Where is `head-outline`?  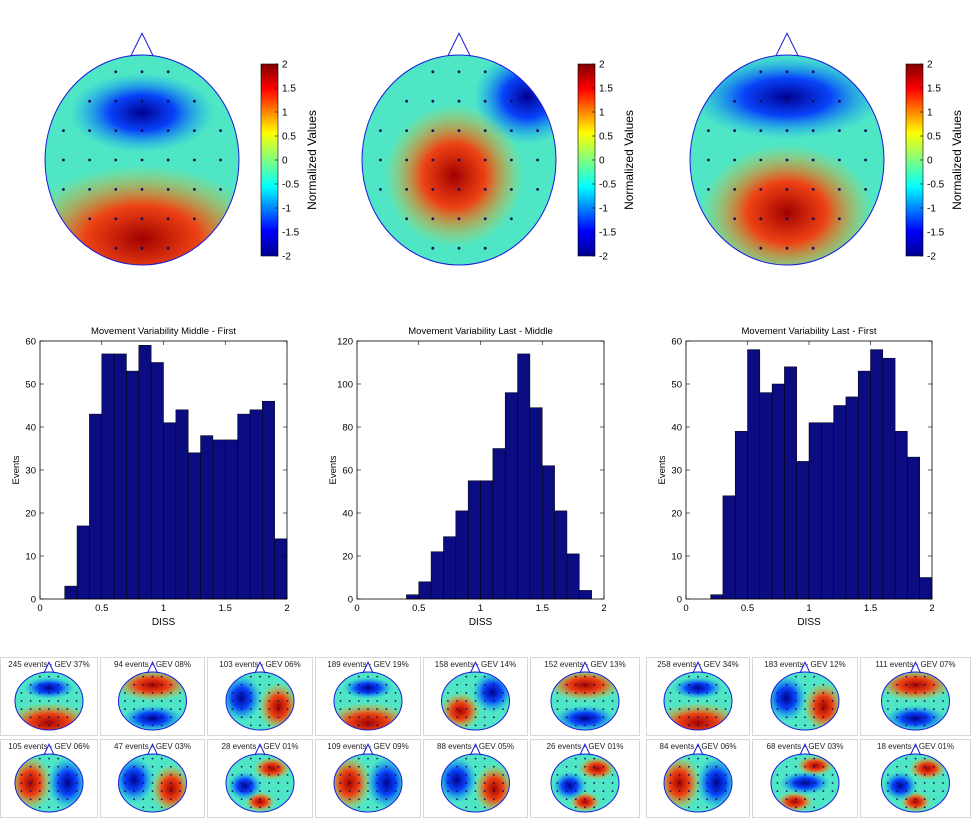 head-outline is located at coordinates (368, 701).